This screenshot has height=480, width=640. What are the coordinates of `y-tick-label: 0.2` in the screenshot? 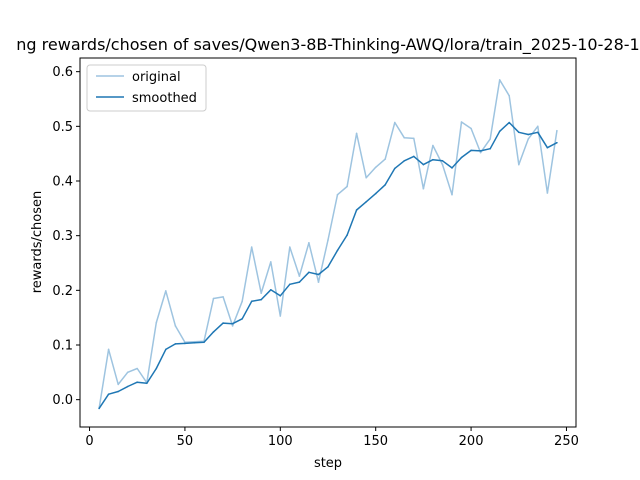 It's located at (62, 291).